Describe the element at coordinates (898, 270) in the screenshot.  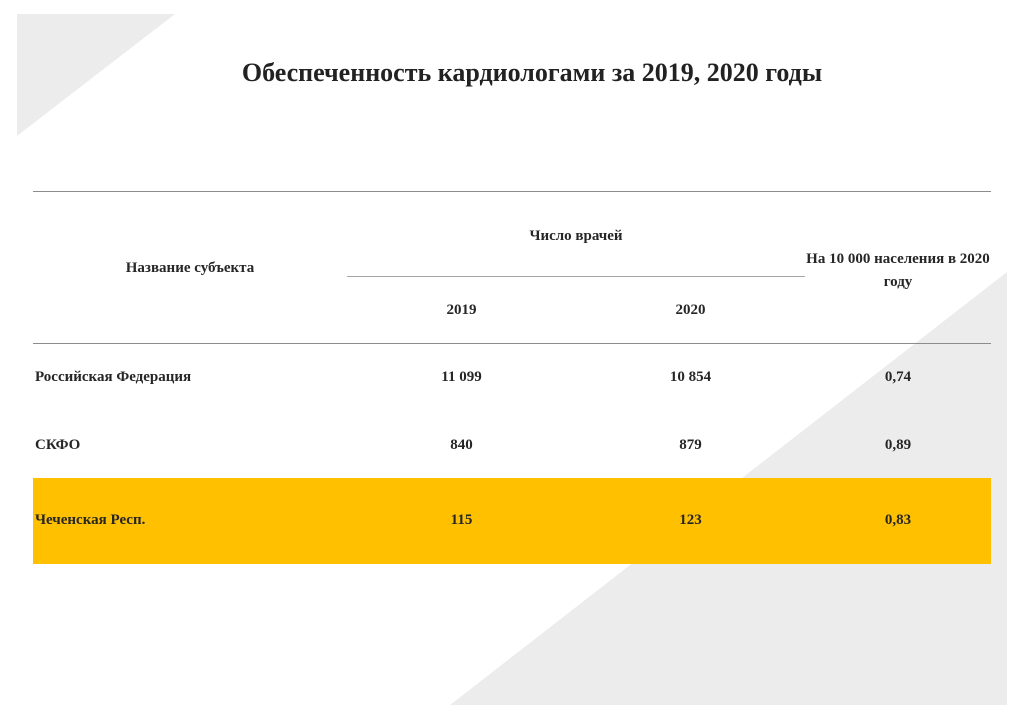
I see `header-per-10000: На 10 000 населения в 2020 году` at that location.